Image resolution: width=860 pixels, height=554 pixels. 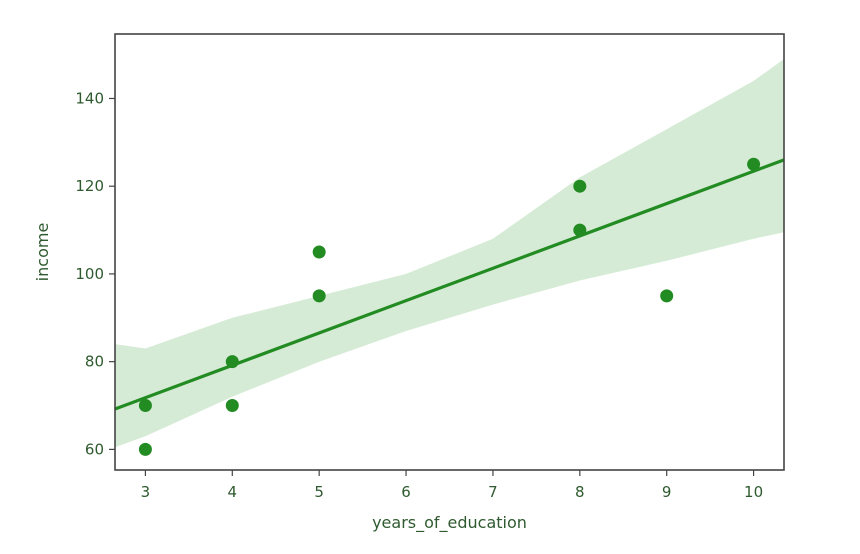 I want to click on x-tick-label: 3, so click(x=146, y=492).